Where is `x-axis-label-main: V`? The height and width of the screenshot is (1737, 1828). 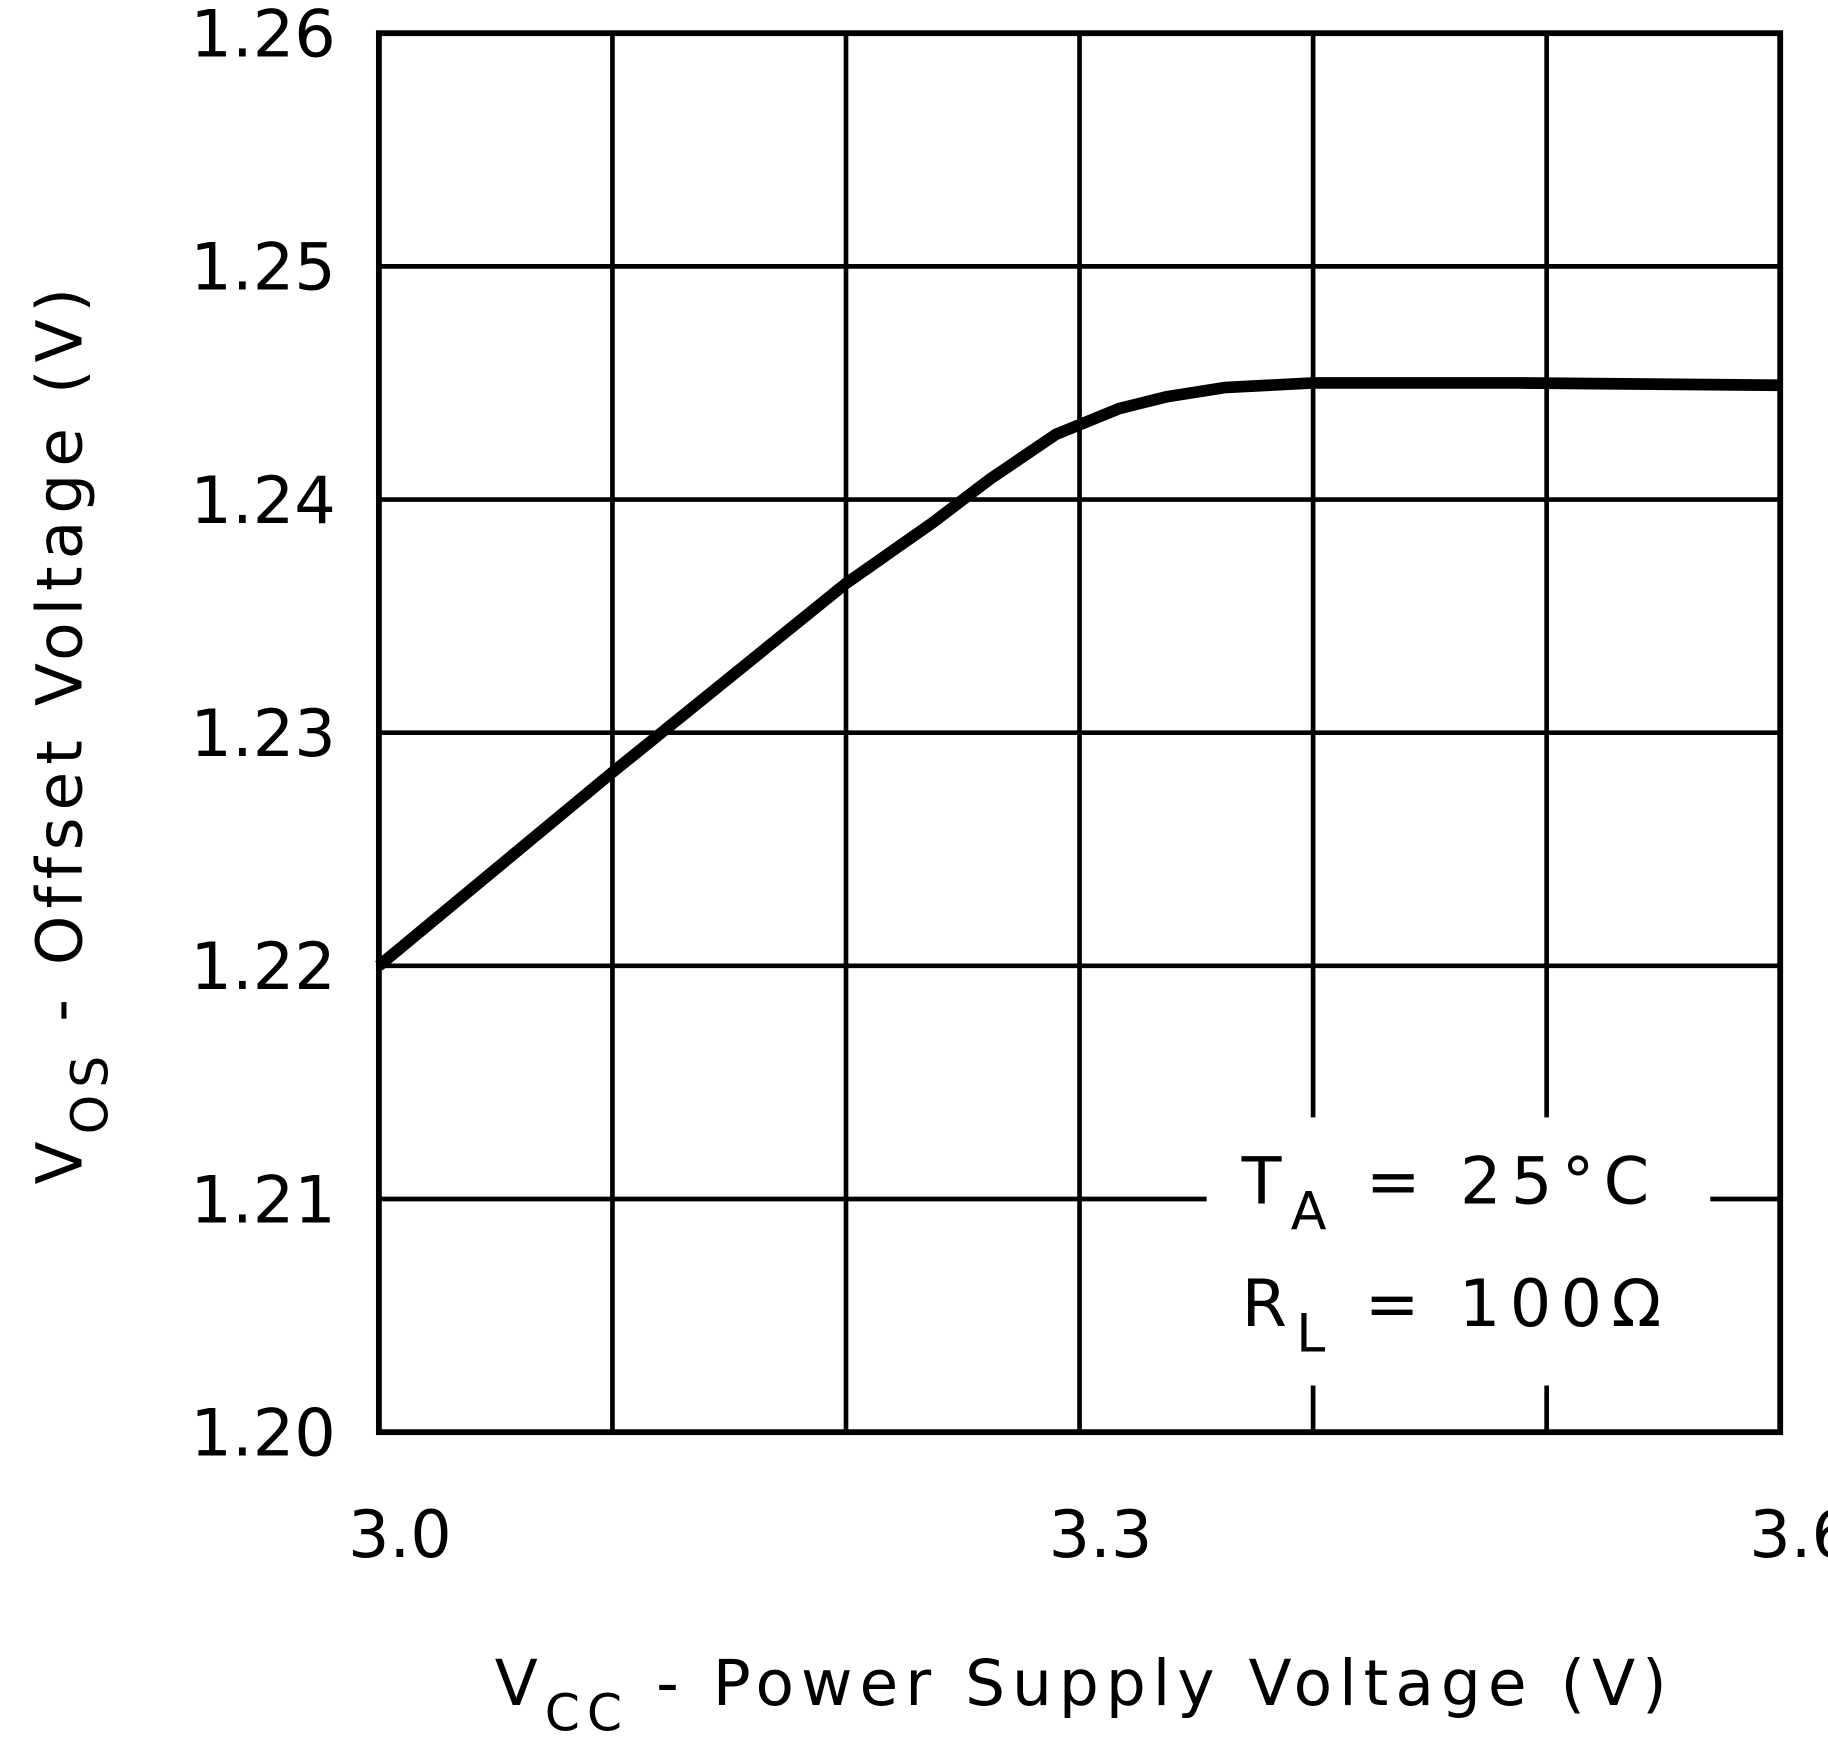
x-axis-label-main: V is located at coordinates (520, 1683).